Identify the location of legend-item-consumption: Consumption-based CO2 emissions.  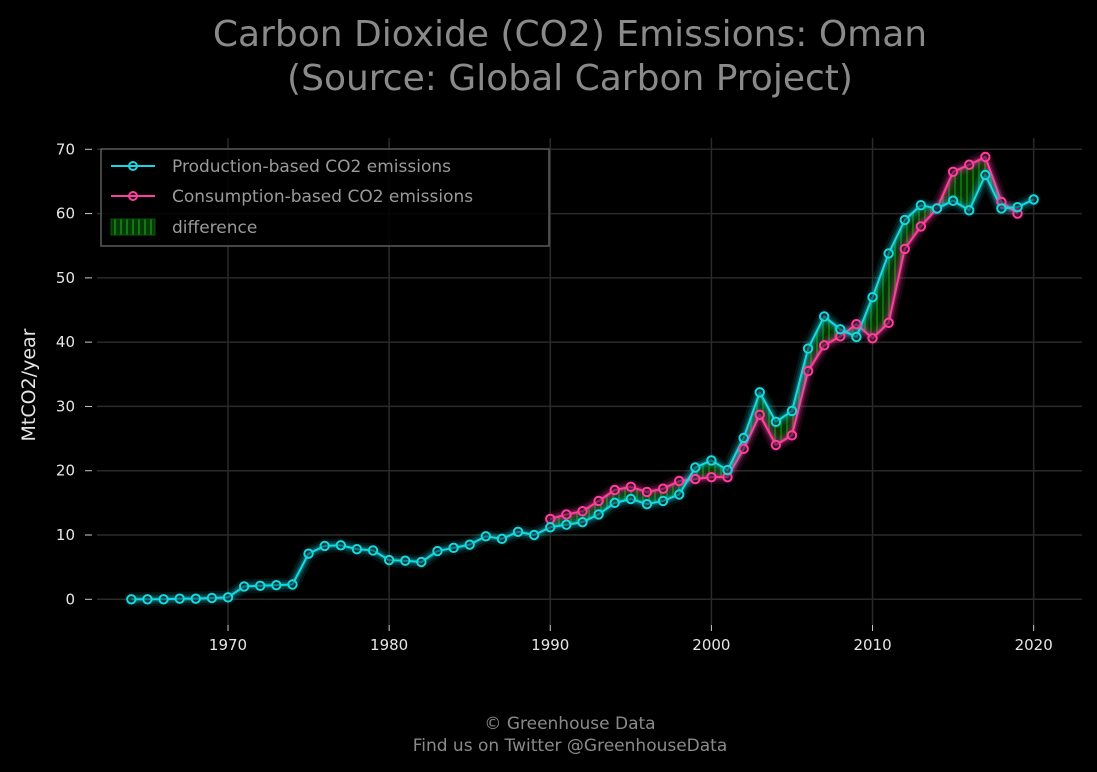
(292, 197).